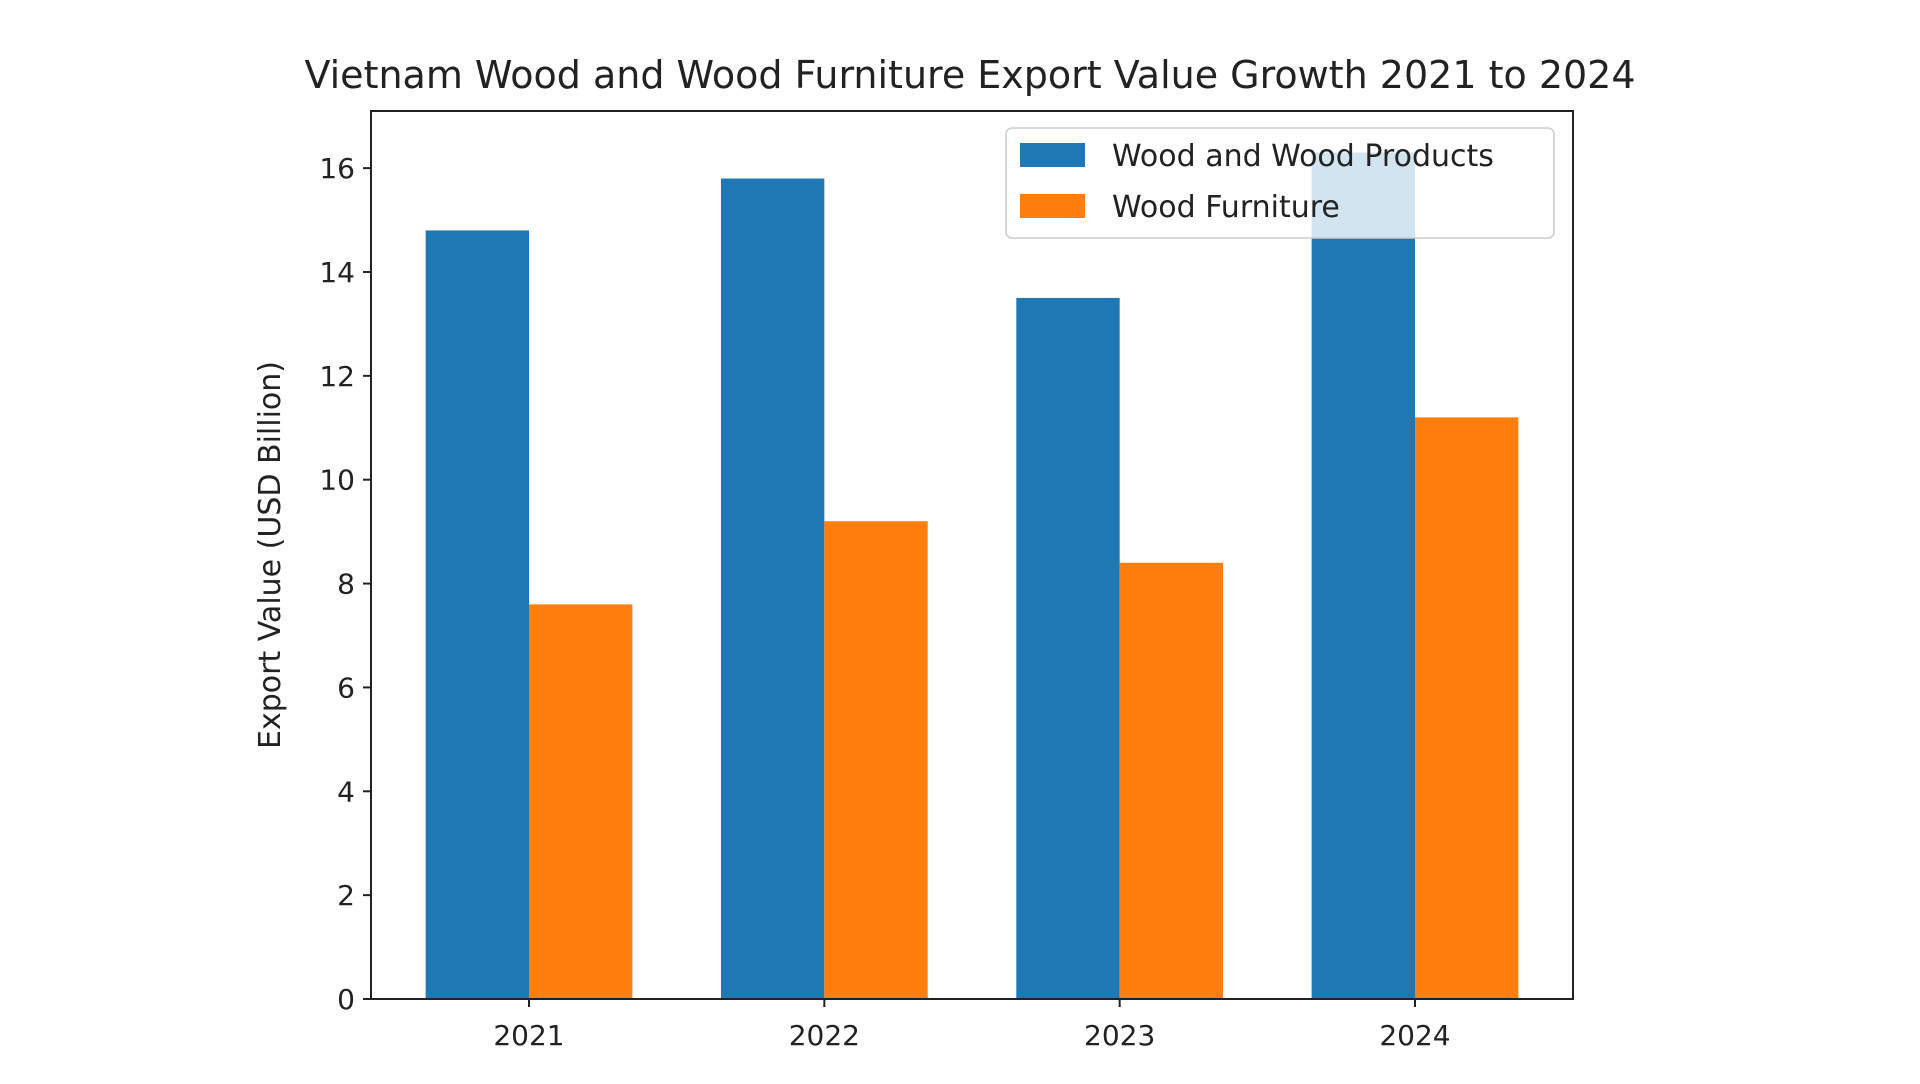  What do you see at coordinates (1052, 206) in the screenshot?
I see `legend-swatch-wood-furniture` at bounding box center [1052, 206].